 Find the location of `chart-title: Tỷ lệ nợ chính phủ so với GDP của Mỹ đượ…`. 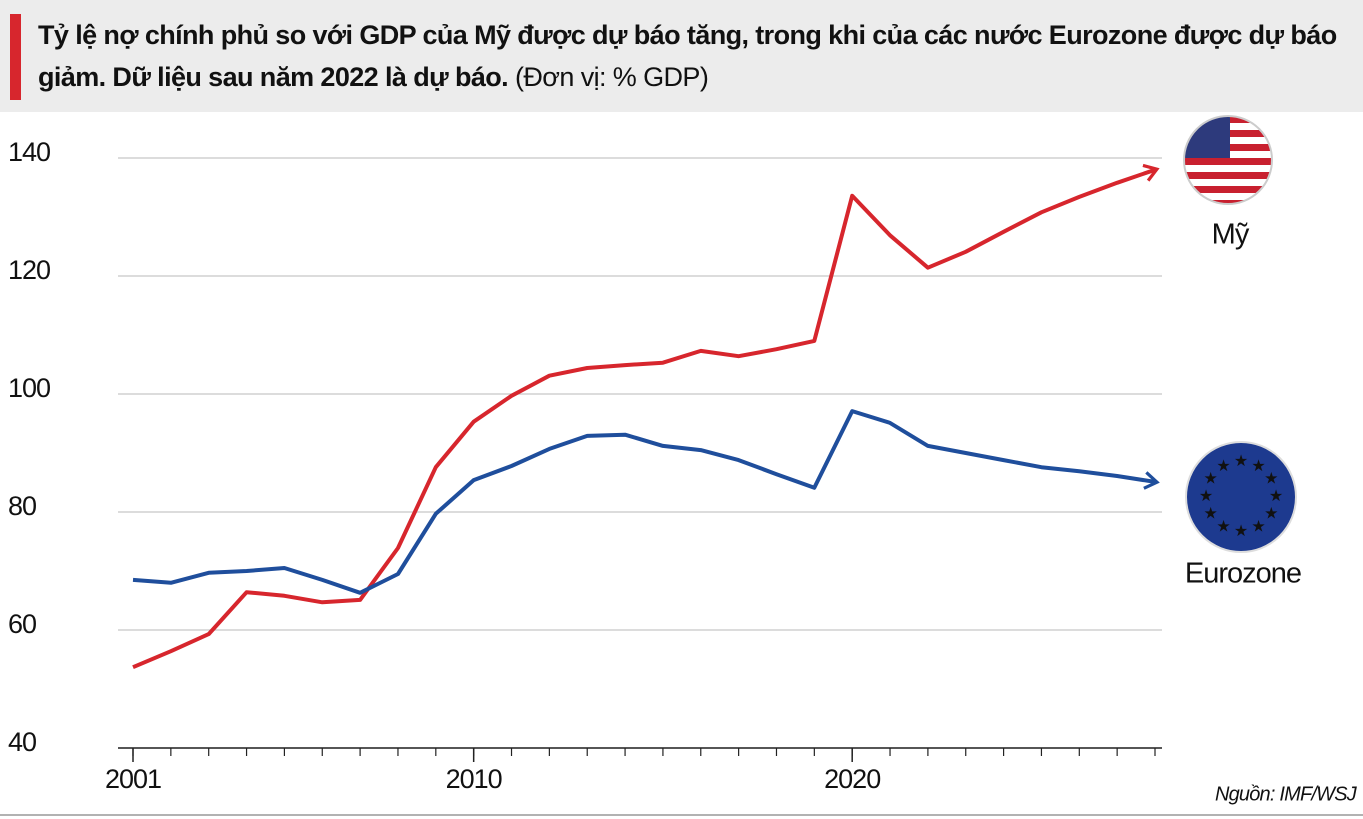

chart-title: Tỷ lệ nợ chính phủ so với GDP của Mỹ đượ… is located at coordinates (687, 56).